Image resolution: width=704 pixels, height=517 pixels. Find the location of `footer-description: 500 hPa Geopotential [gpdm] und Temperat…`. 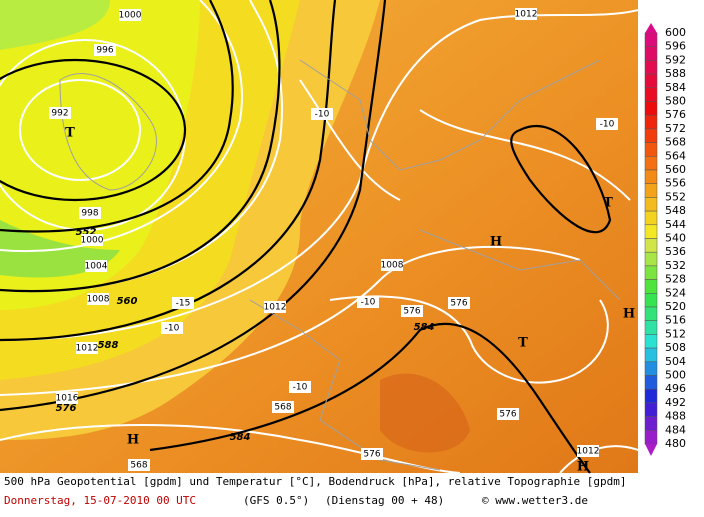

footer-description: 500 hPa Geopotential [gpdm] und Temperat… is located at coordinates (315, 481).